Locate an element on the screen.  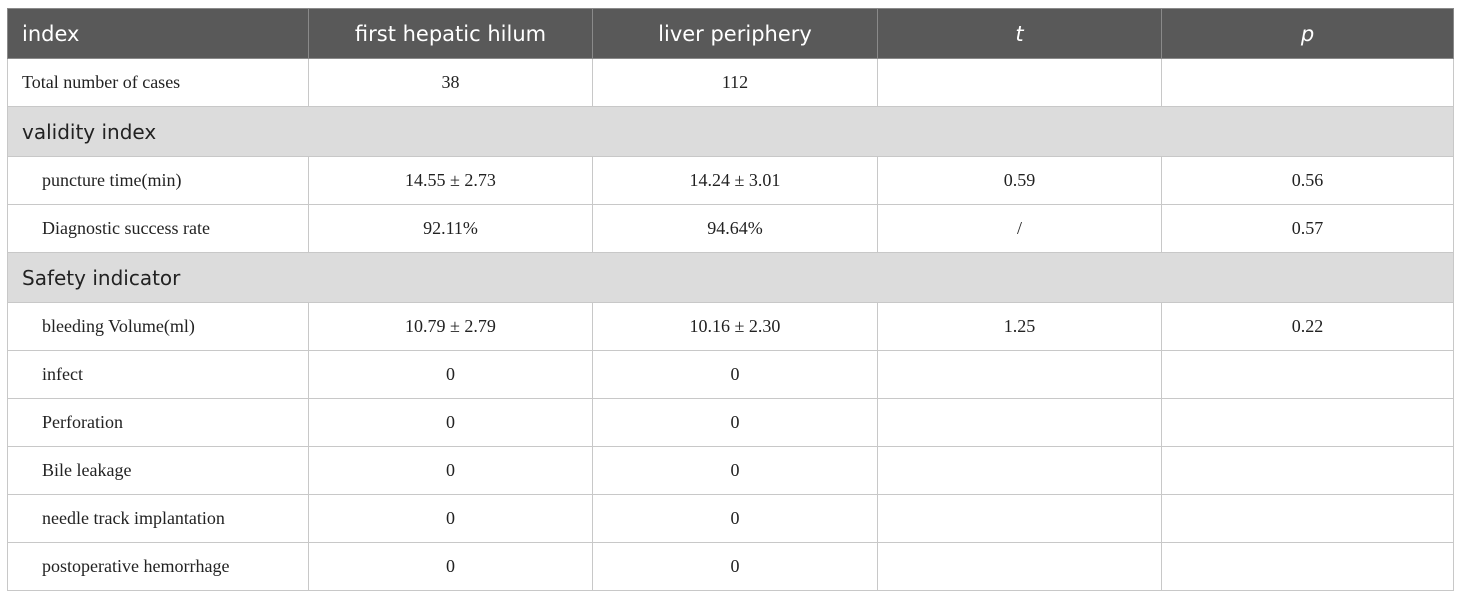
table-cell: 0.56 is located at coordinates (1307, 180).